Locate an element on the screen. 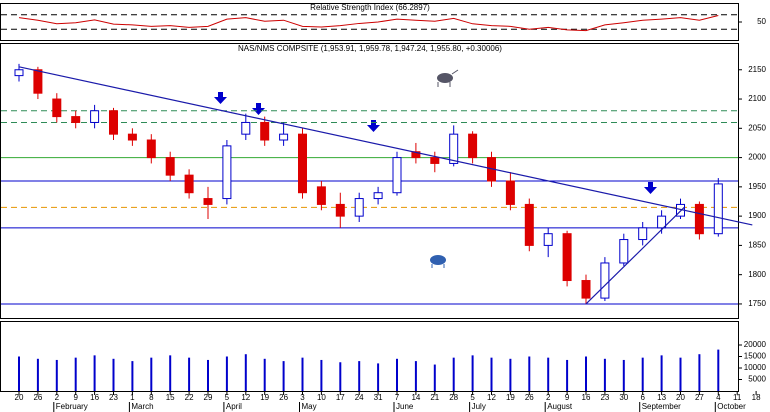 This screenshot has height=412, width=770. x-tick-label: 27 is located at coordinates (699, 397).